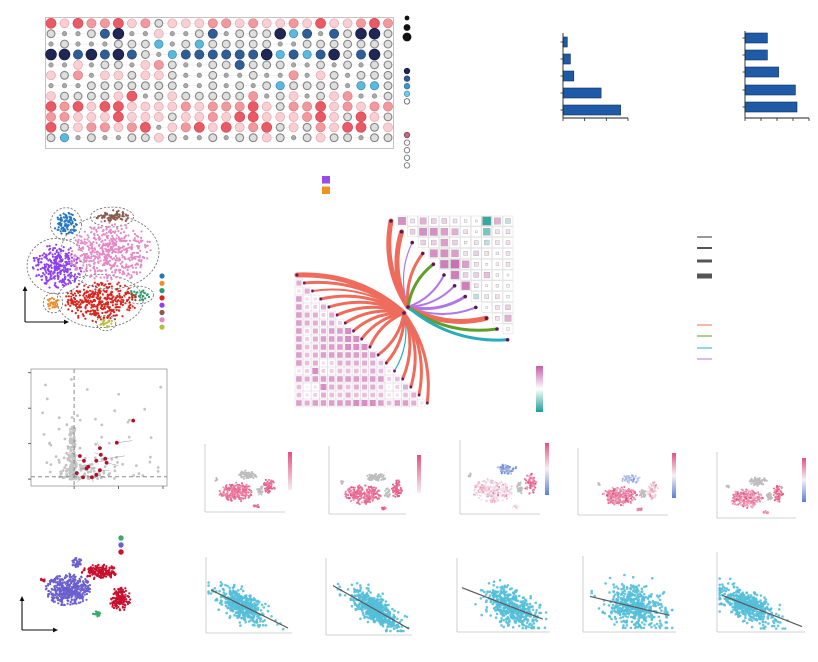 The height and width of the screenshot is (662, 818). Describe the element at coordinates (407, 71) in the screenshot. I see `negative-legend-swatch` at that location.